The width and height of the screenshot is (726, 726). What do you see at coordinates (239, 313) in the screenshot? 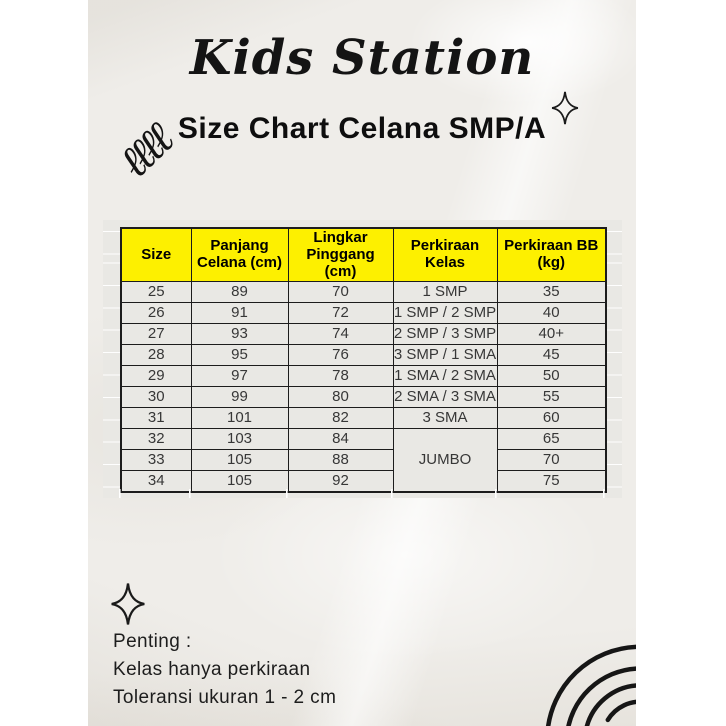
I see `table-cell: 91` at bounding box center [239, 313].